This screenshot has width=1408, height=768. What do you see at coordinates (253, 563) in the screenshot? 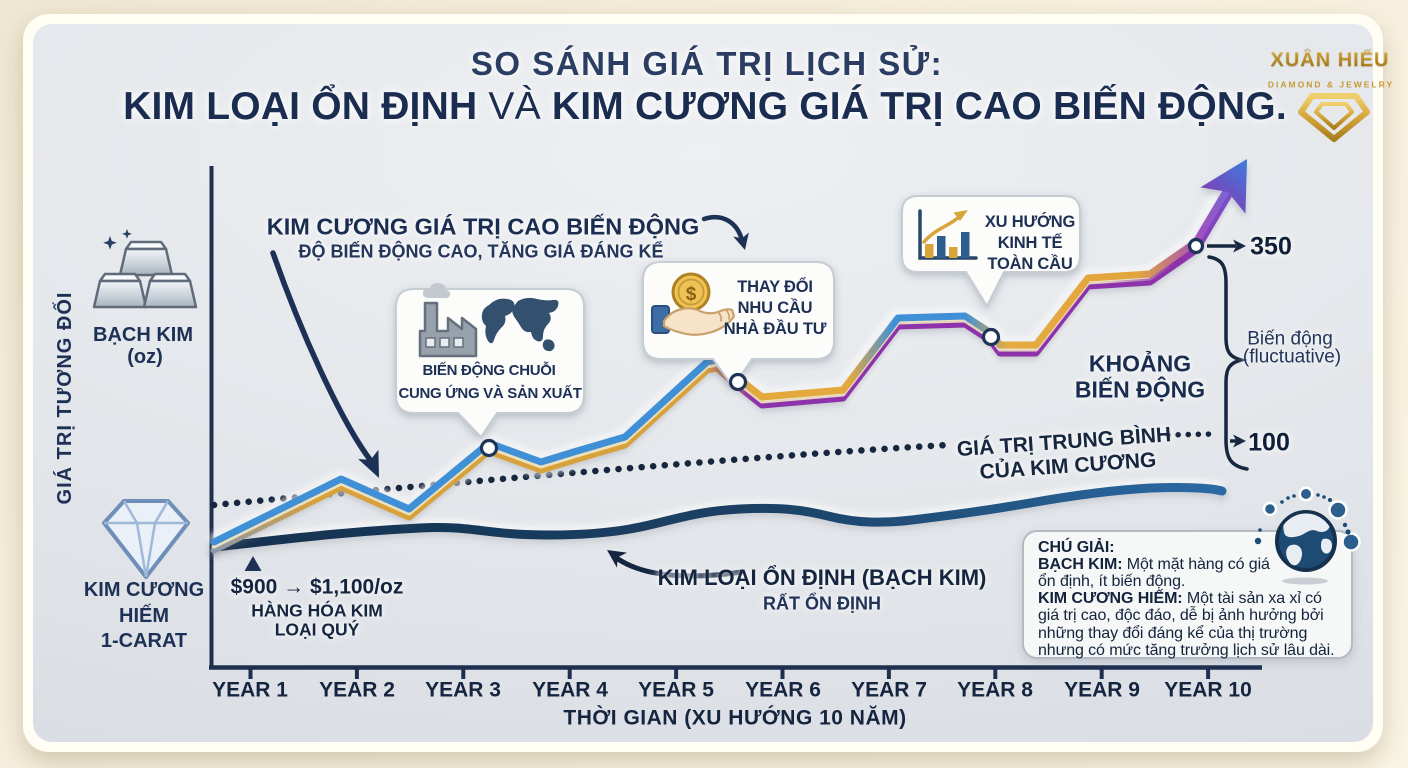
I see `price-marker-triangle` at bounding box center [253, 563].